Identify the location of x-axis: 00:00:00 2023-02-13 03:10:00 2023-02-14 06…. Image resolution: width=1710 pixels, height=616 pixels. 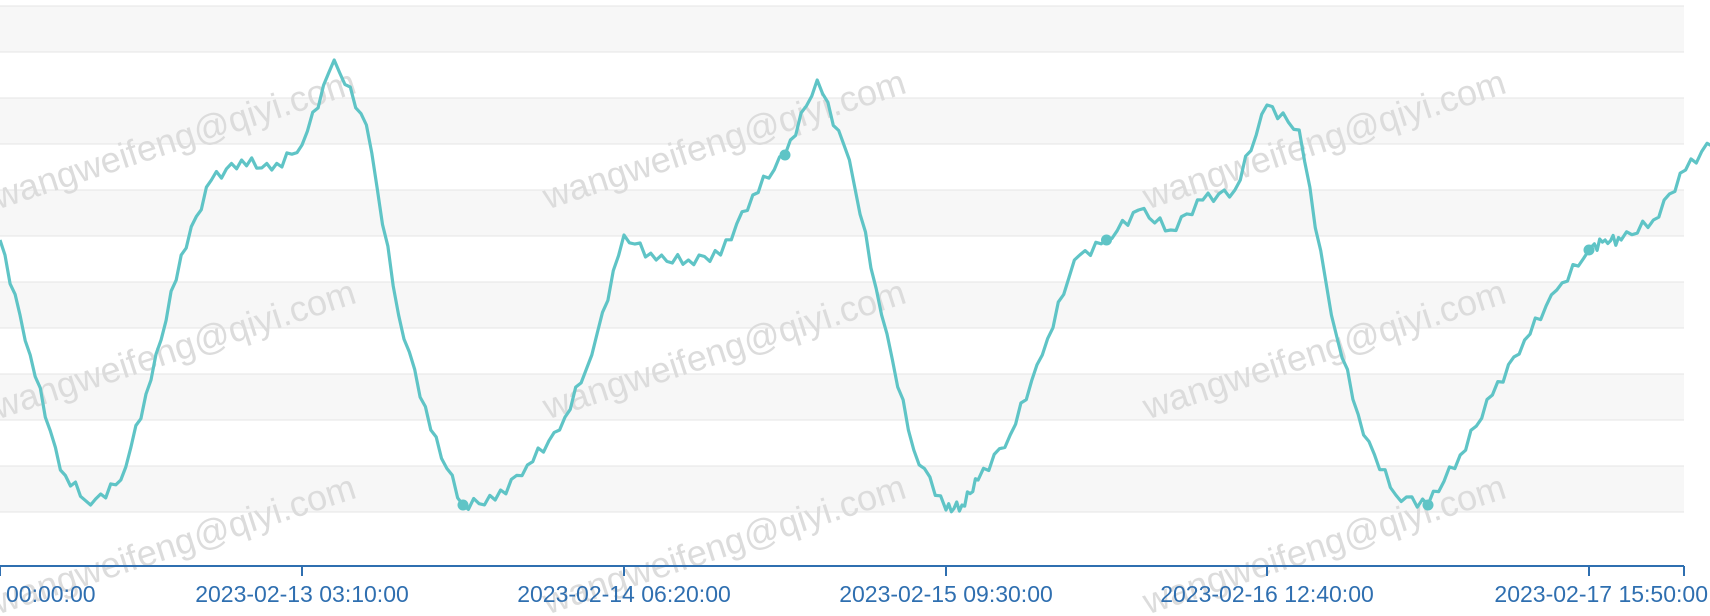
(854, 586).